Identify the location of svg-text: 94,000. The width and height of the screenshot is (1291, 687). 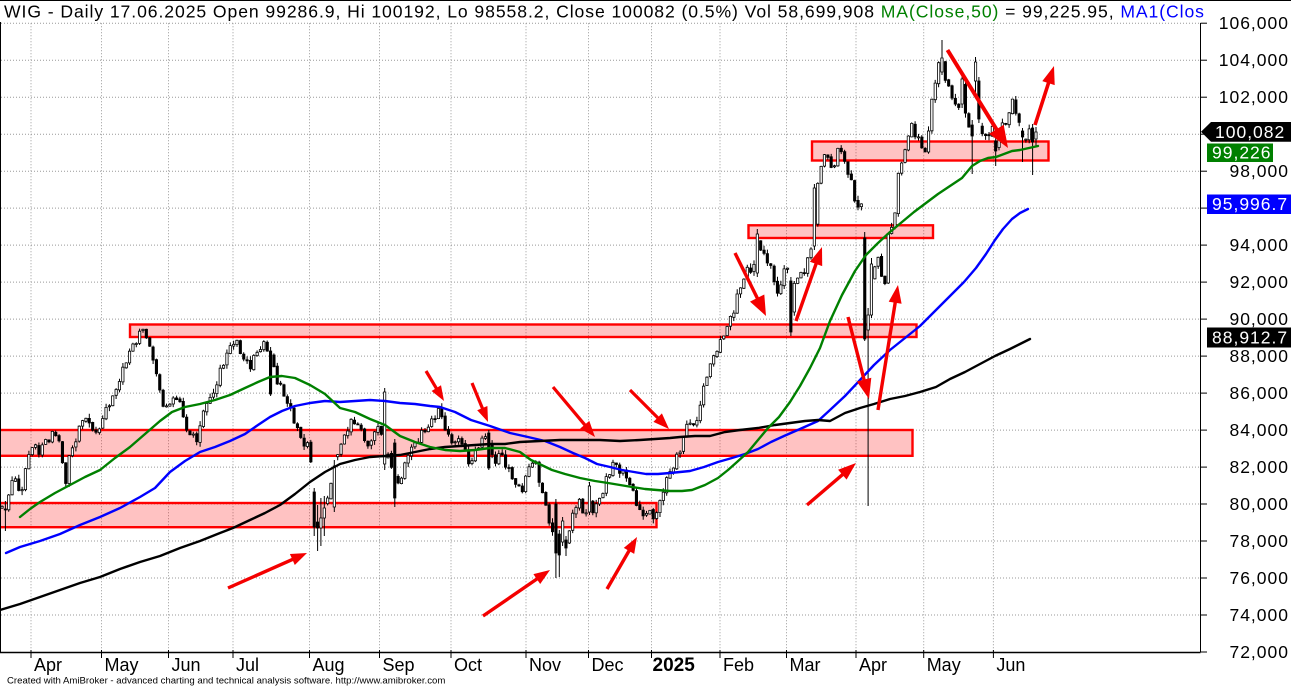
(1259, 245).